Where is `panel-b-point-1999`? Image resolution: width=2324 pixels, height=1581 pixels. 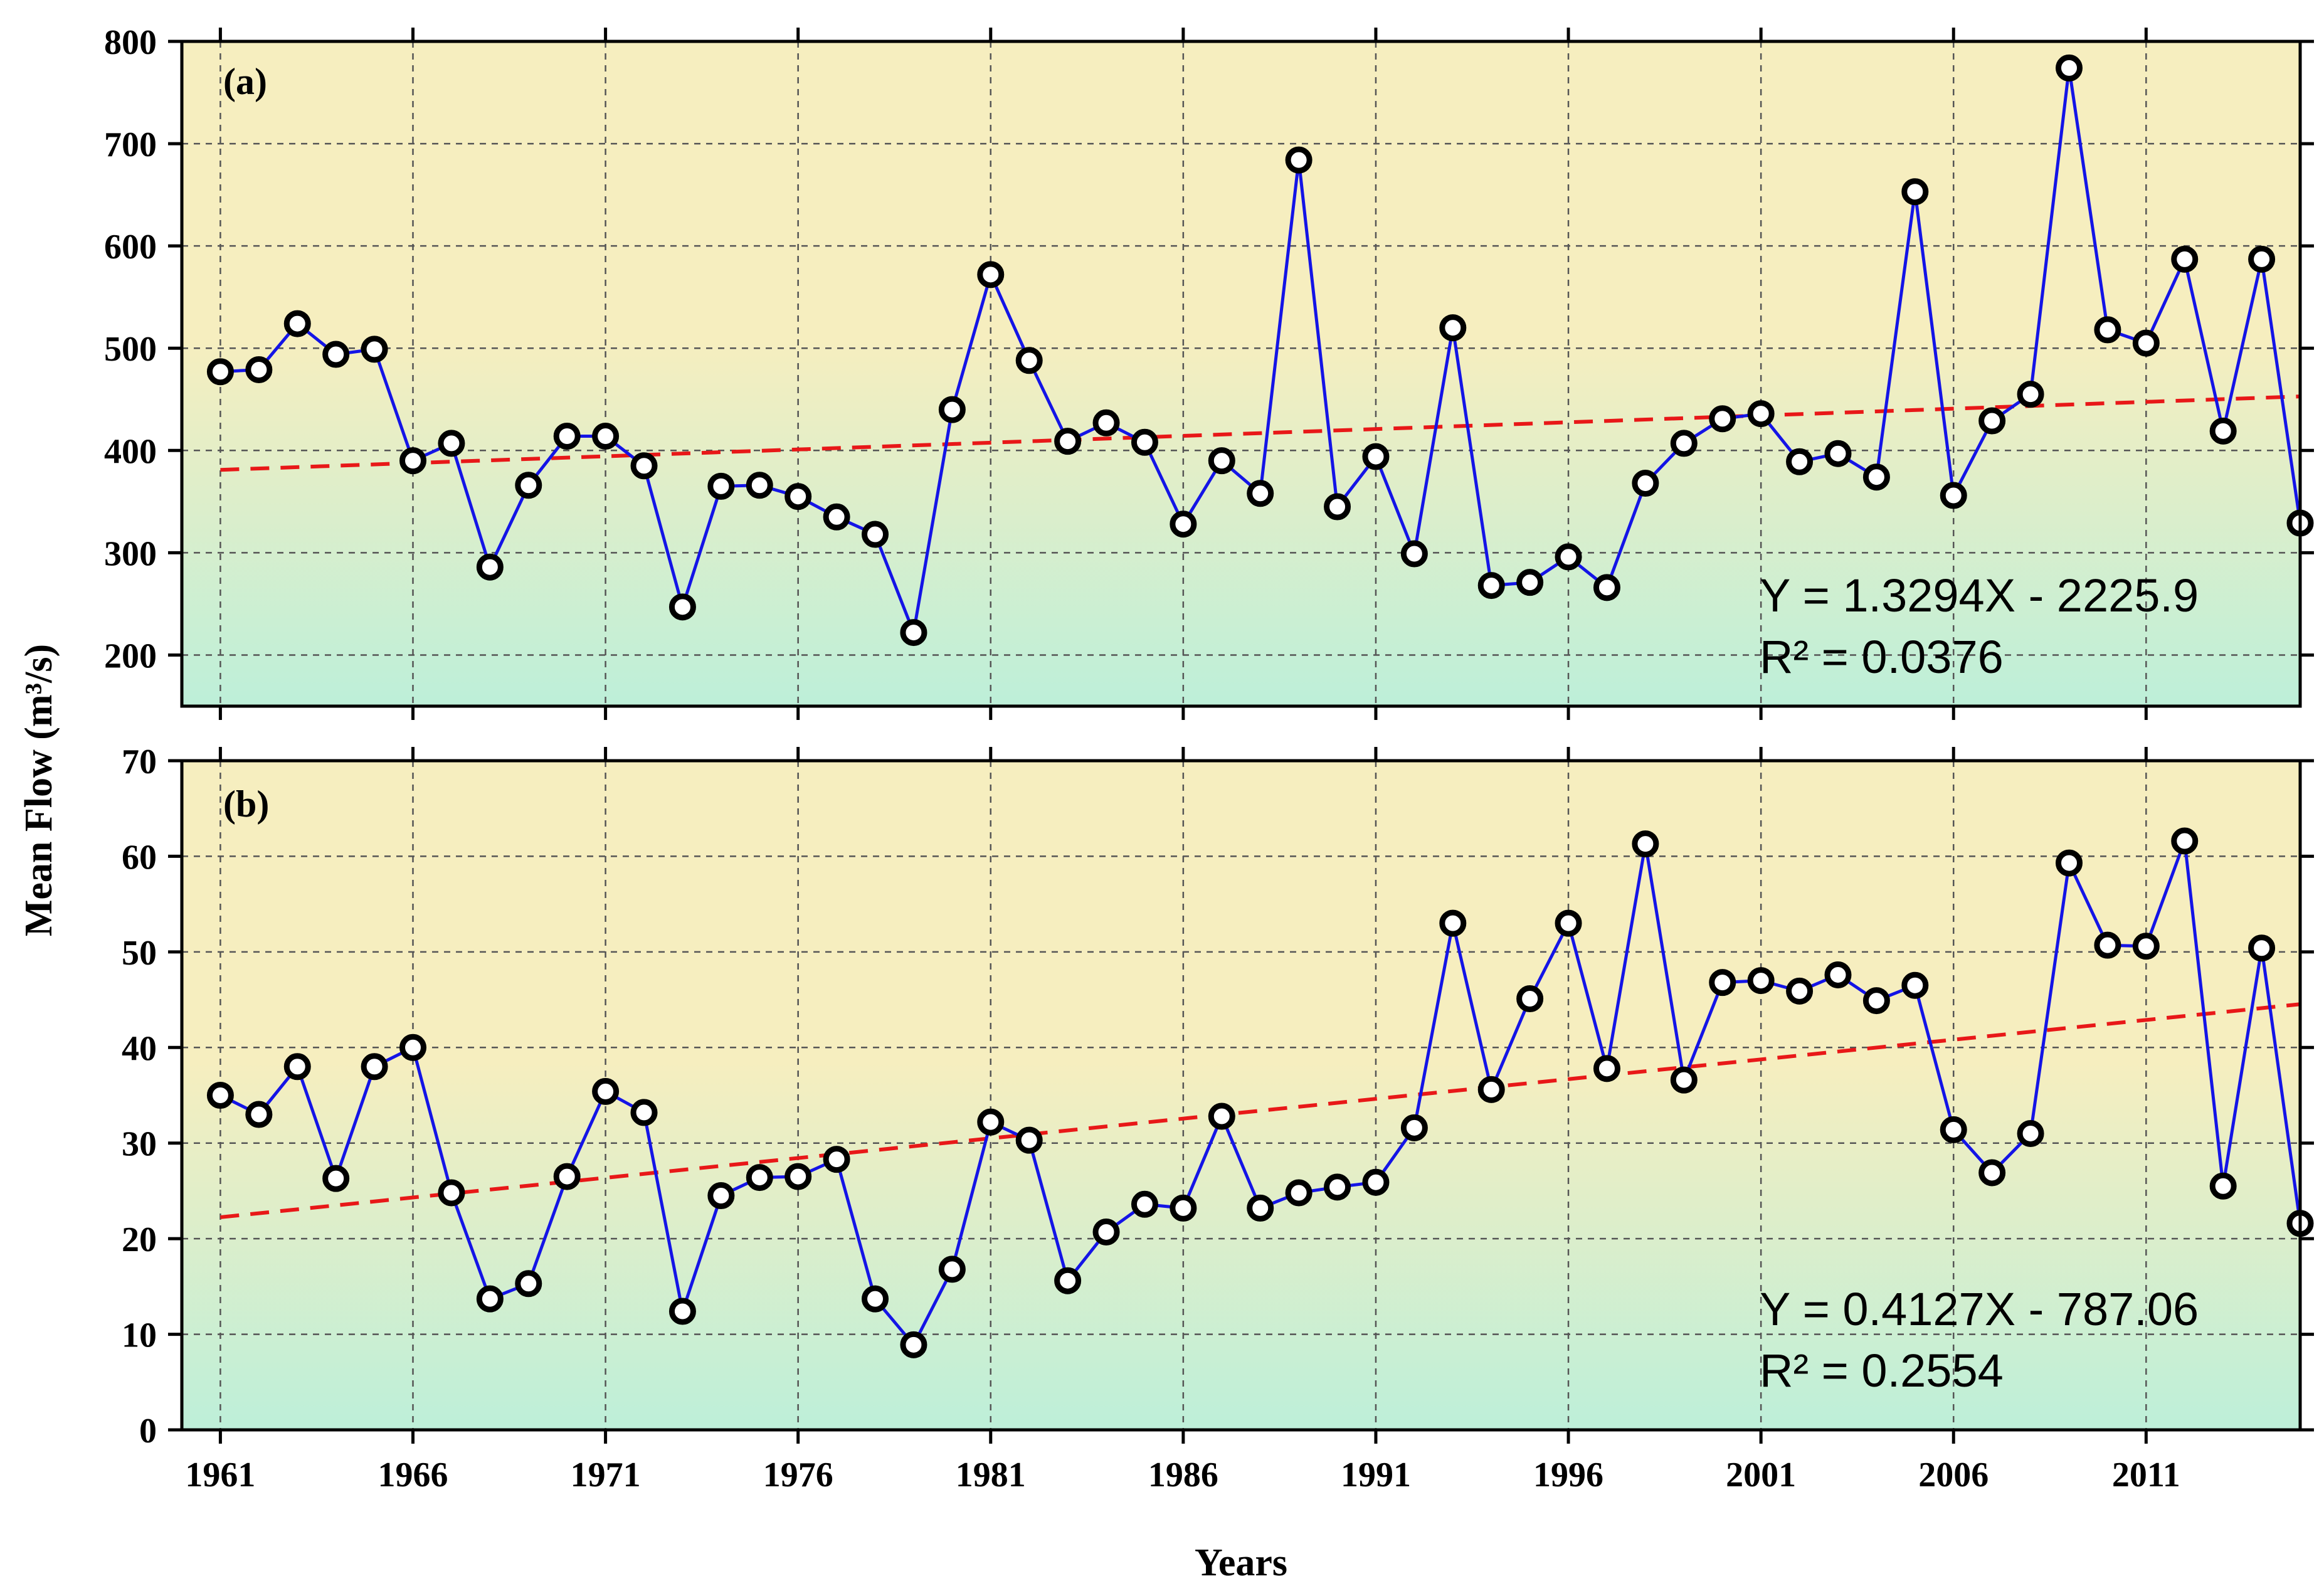 panel-b-point-1999 is located at coordinates (1684, 1080).